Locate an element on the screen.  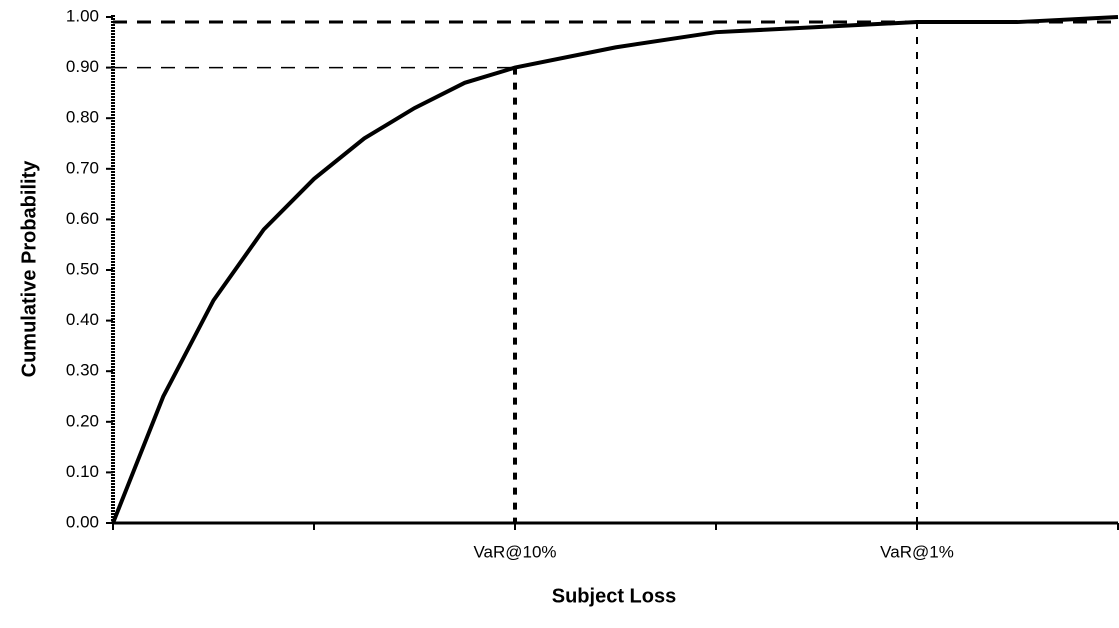
y-tick-label: 0.10 is located at coordinates (82, 471).